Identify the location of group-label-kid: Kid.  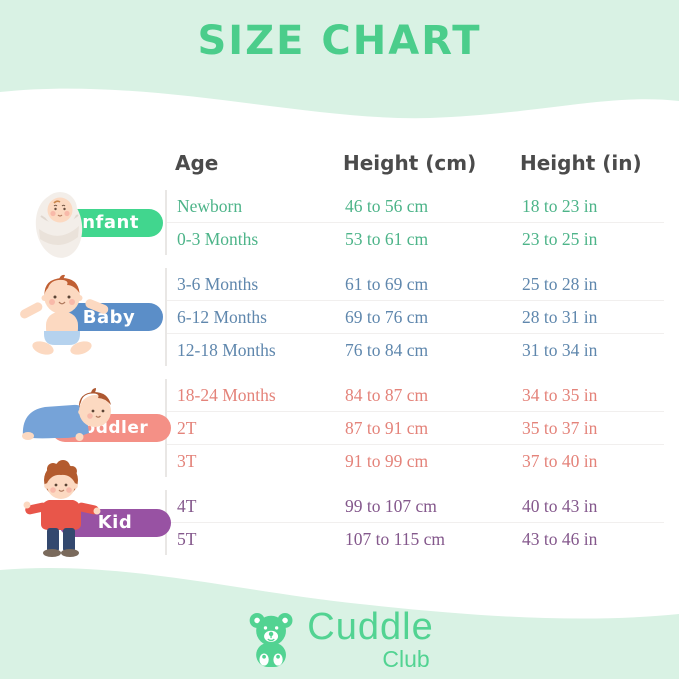
(93, 508).